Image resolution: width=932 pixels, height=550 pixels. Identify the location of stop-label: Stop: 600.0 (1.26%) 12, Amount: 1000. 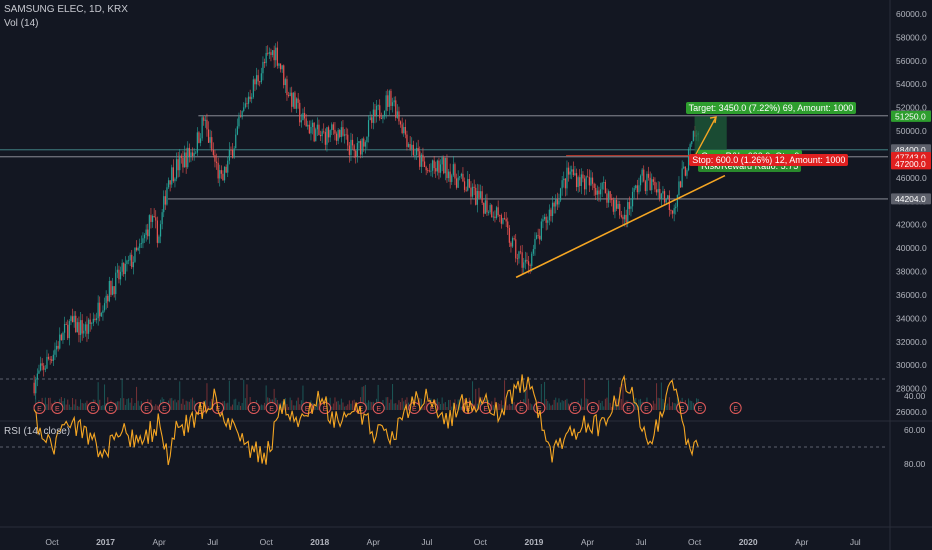
(769, 159).